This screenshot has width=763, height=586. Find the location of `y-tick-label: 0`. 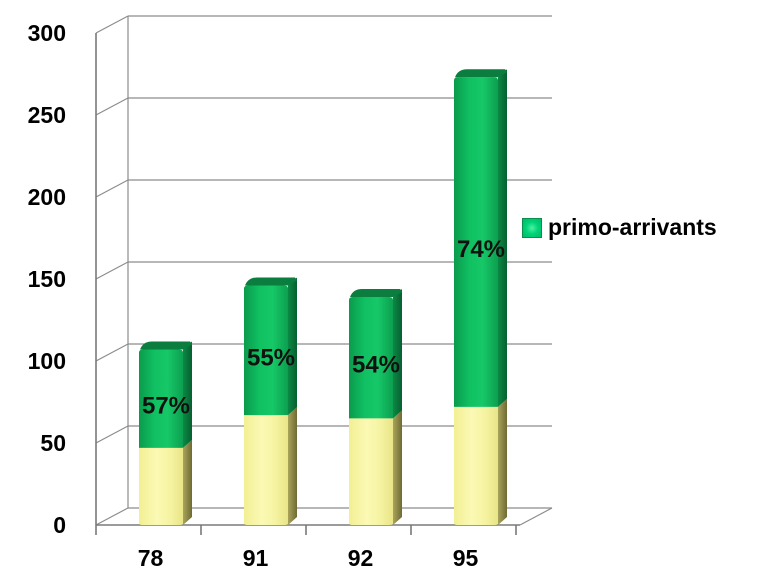

y-tick-label: 0 is located at coordinates (59, 525).